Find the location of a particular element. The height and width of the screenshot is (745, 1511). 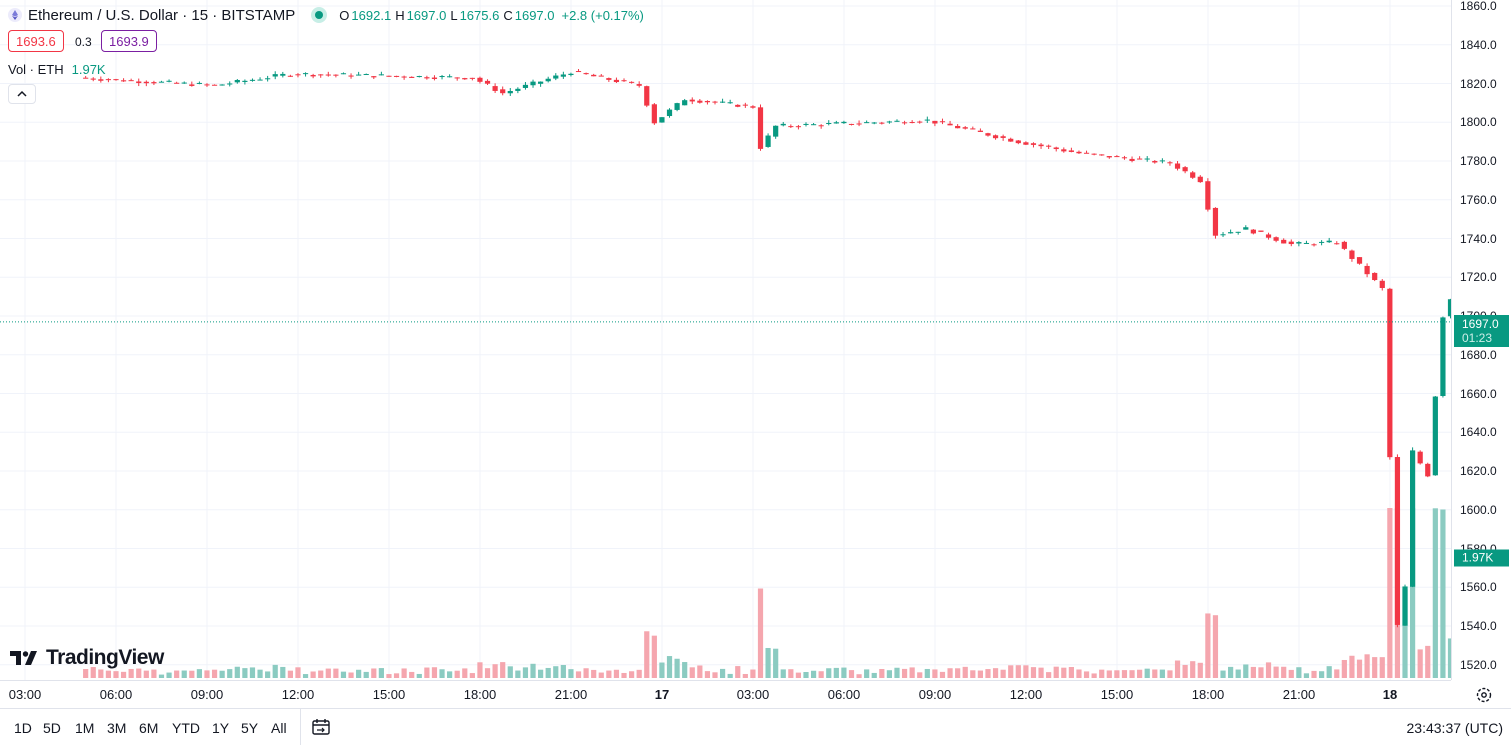

low-value: 1675.6 is located at coordinates (479, 15).